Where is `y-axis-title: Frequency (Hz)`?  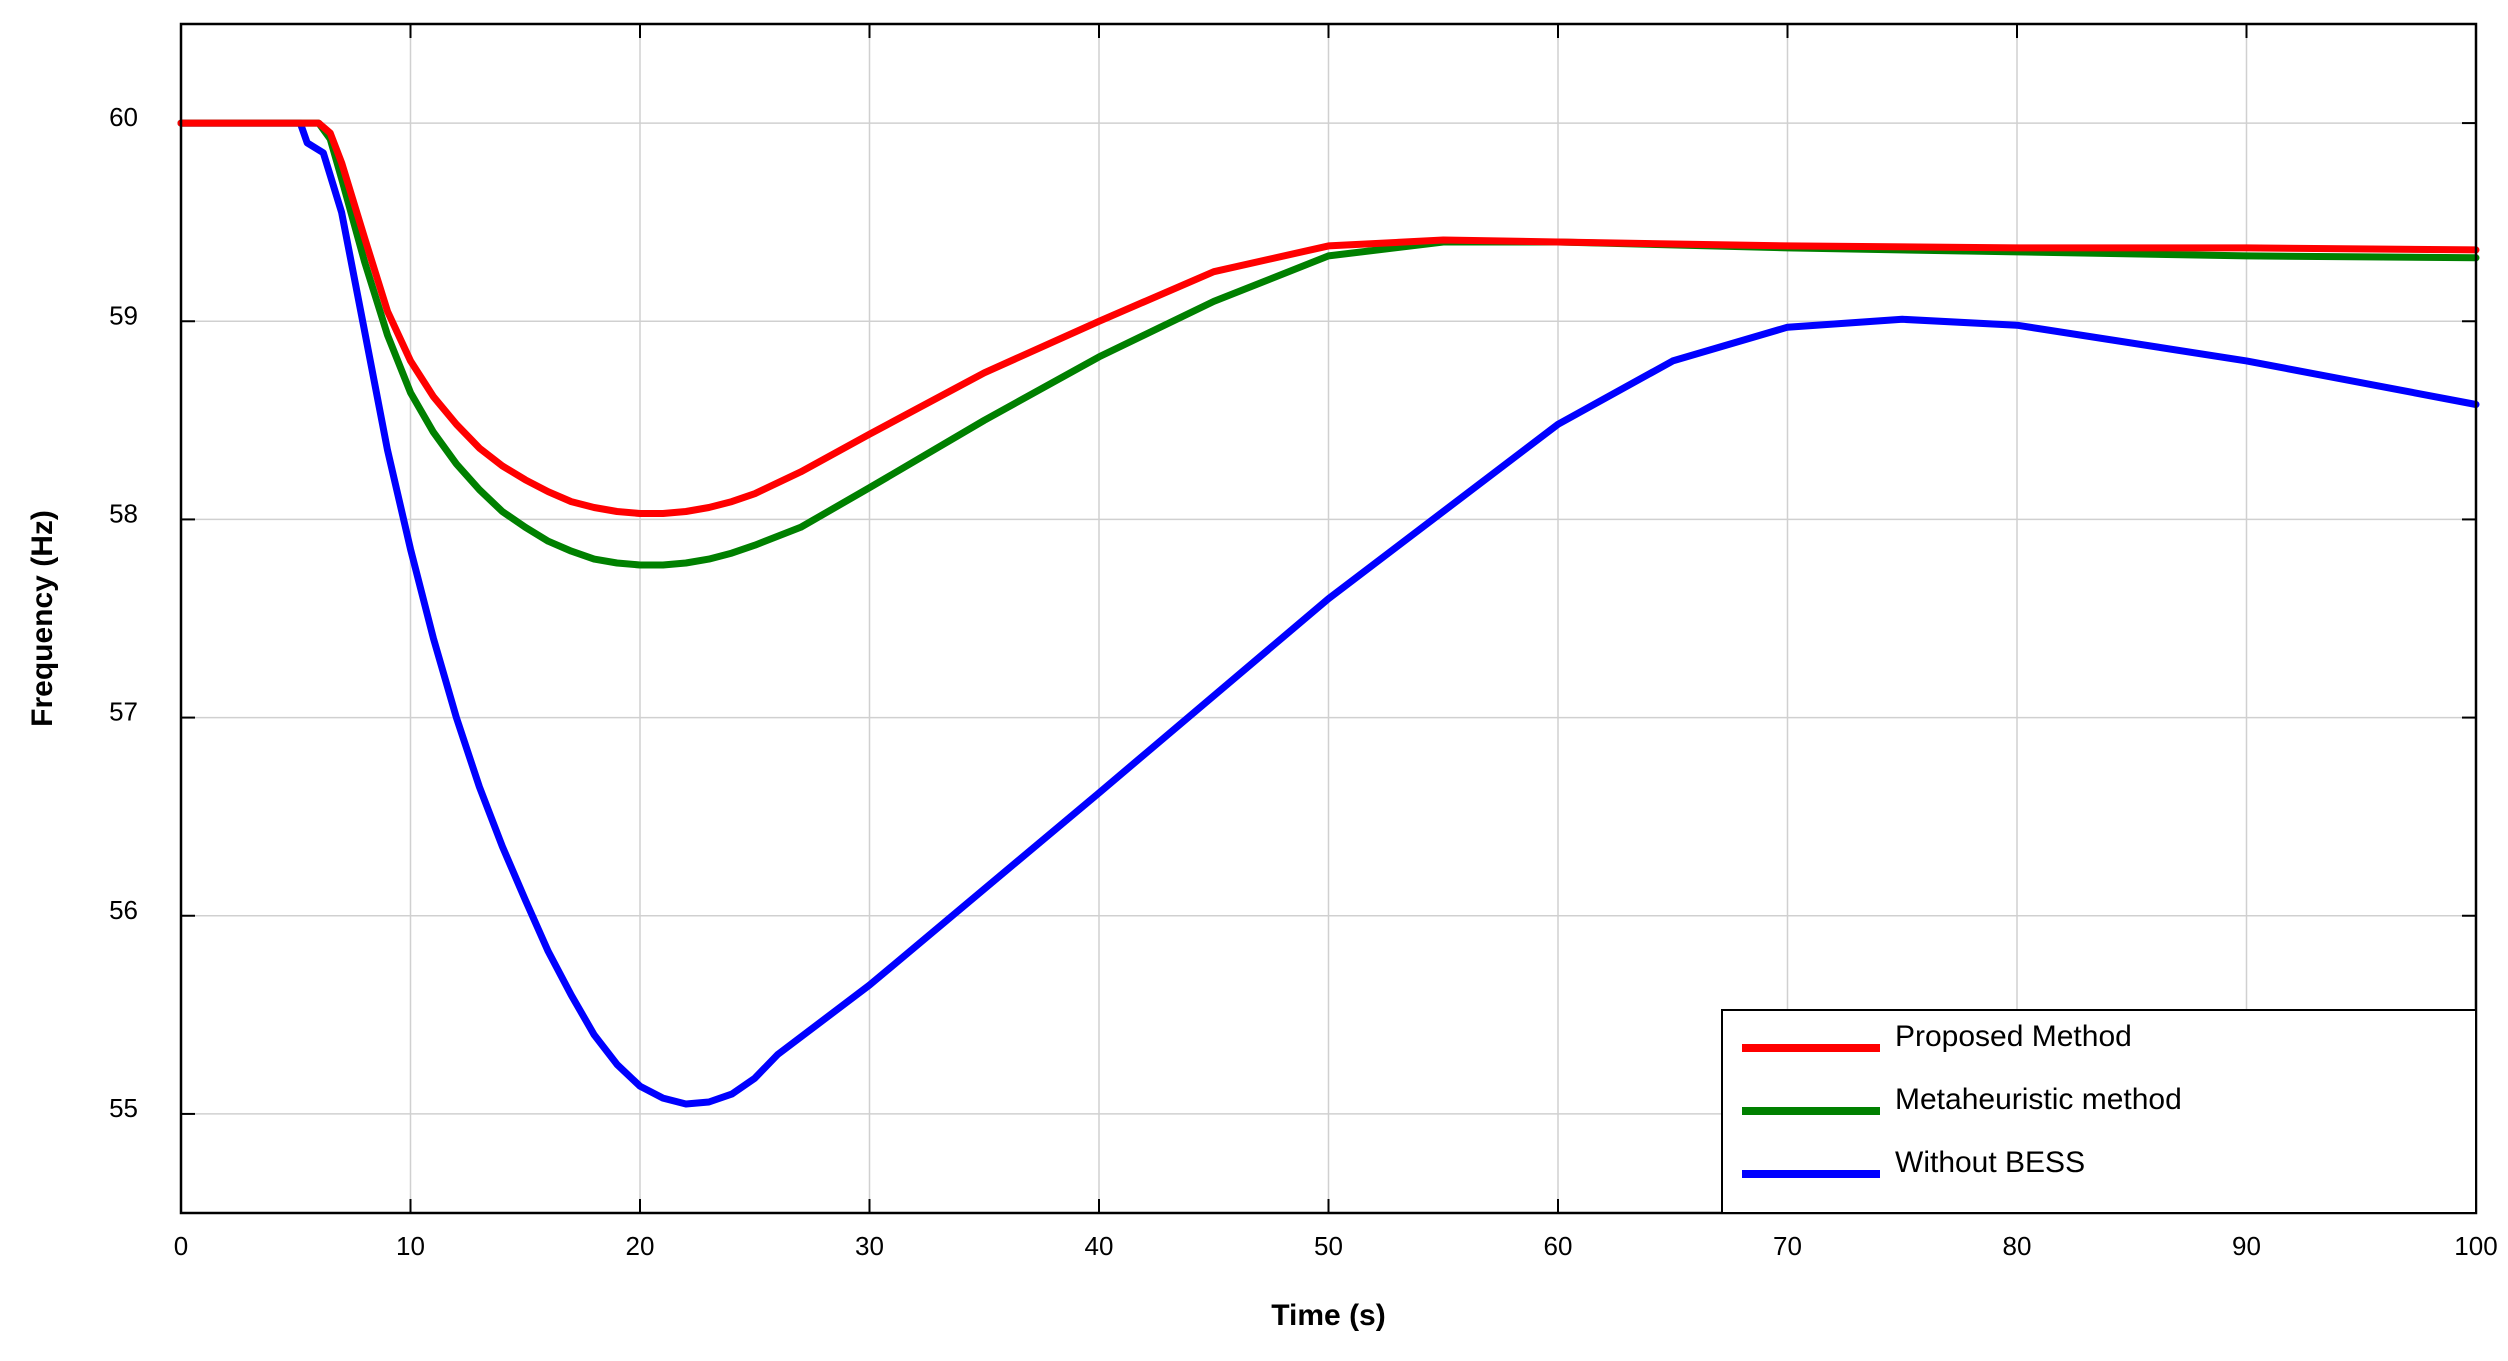 y-axis-title: Frequency (Hz) is located at coordinates (42, 618).